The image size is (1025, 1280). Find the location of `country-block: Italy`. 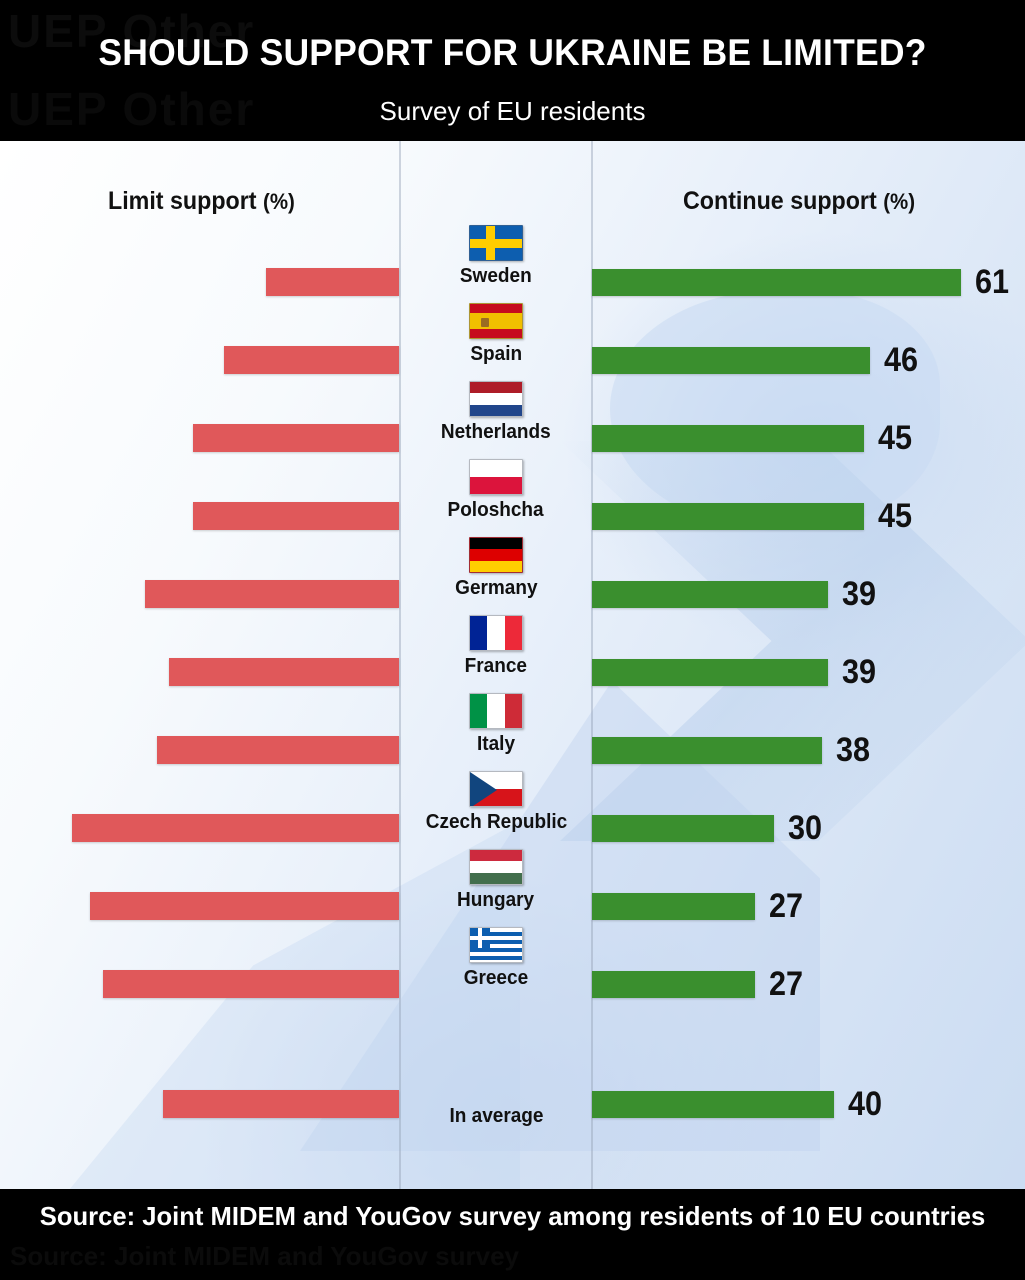

country-block: Italy is located at coordinates (496, 743).